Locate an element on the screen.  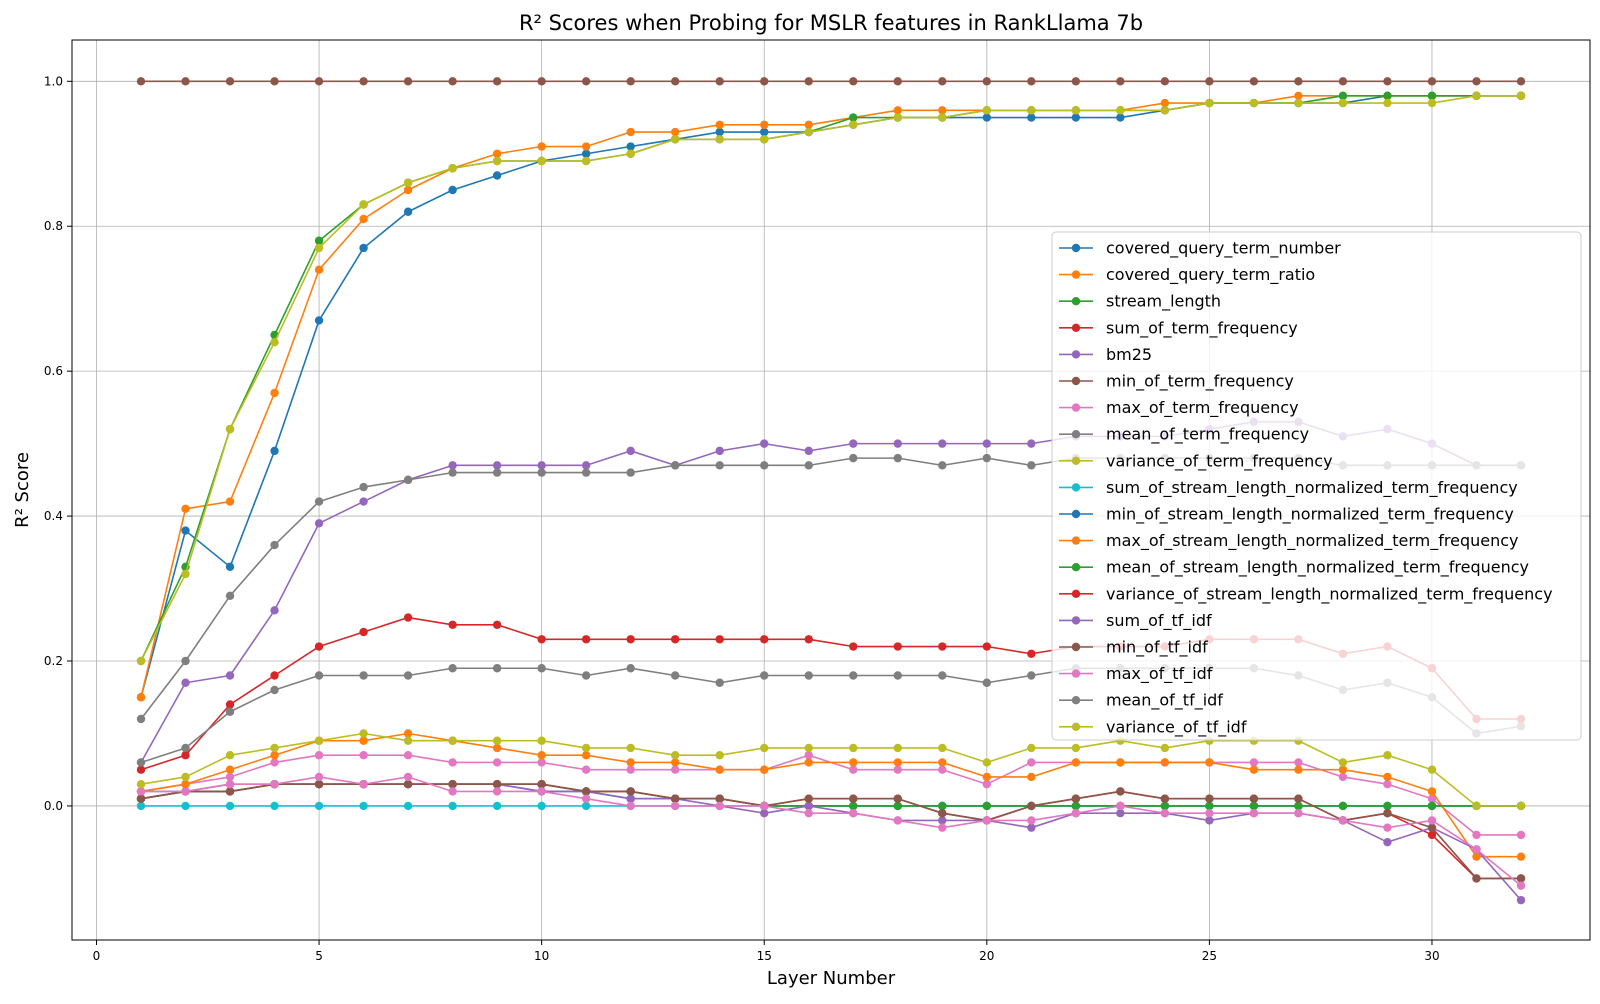
x-tick-label: 10 is located at coordinates (541, 956).